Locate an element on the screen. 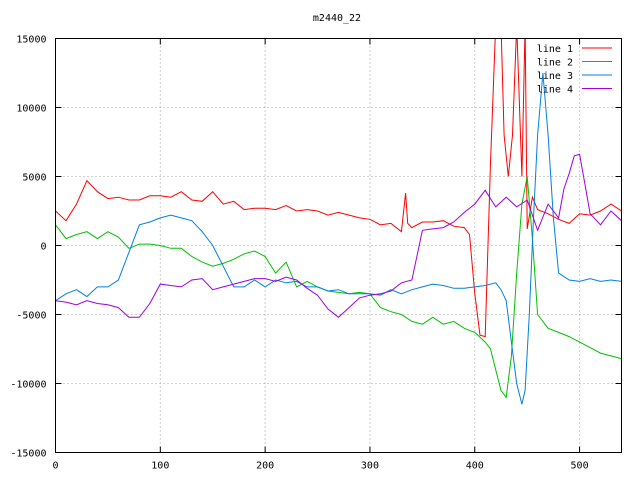 This screenshot has width=640, height=480. x-tick-label: 300 is located at coordinates (370, 466).